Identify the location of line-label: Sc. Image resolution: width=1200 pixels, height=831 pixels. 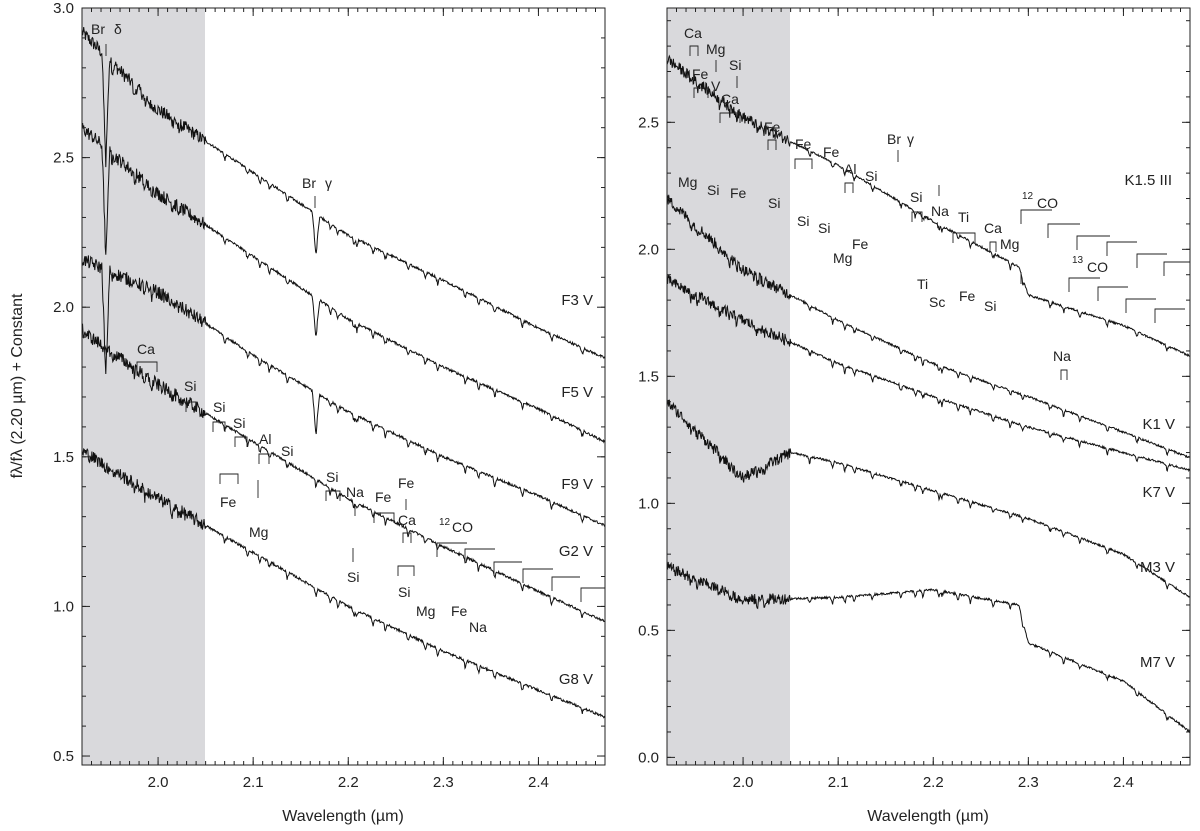
(937, 302).